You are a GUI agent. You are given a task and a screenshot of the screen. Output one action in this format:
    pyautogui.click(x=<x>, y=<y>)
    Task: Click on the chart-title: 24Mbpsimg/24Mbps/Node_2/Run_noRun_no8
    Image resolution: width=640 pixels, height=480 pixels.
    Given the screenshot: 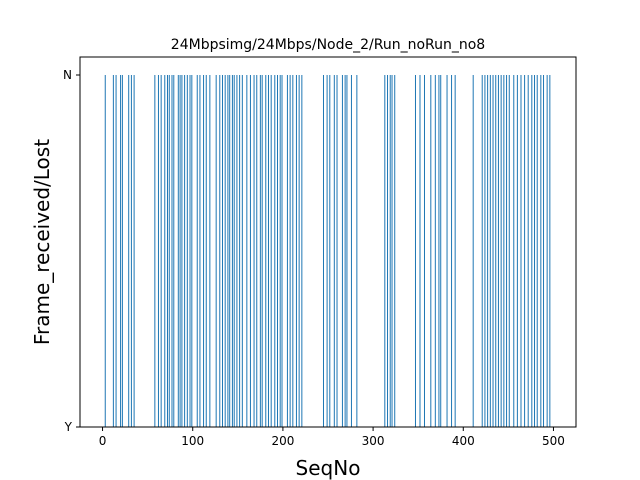 What is the action you would take?
    pyautogui.click(x=328, y=45)
    